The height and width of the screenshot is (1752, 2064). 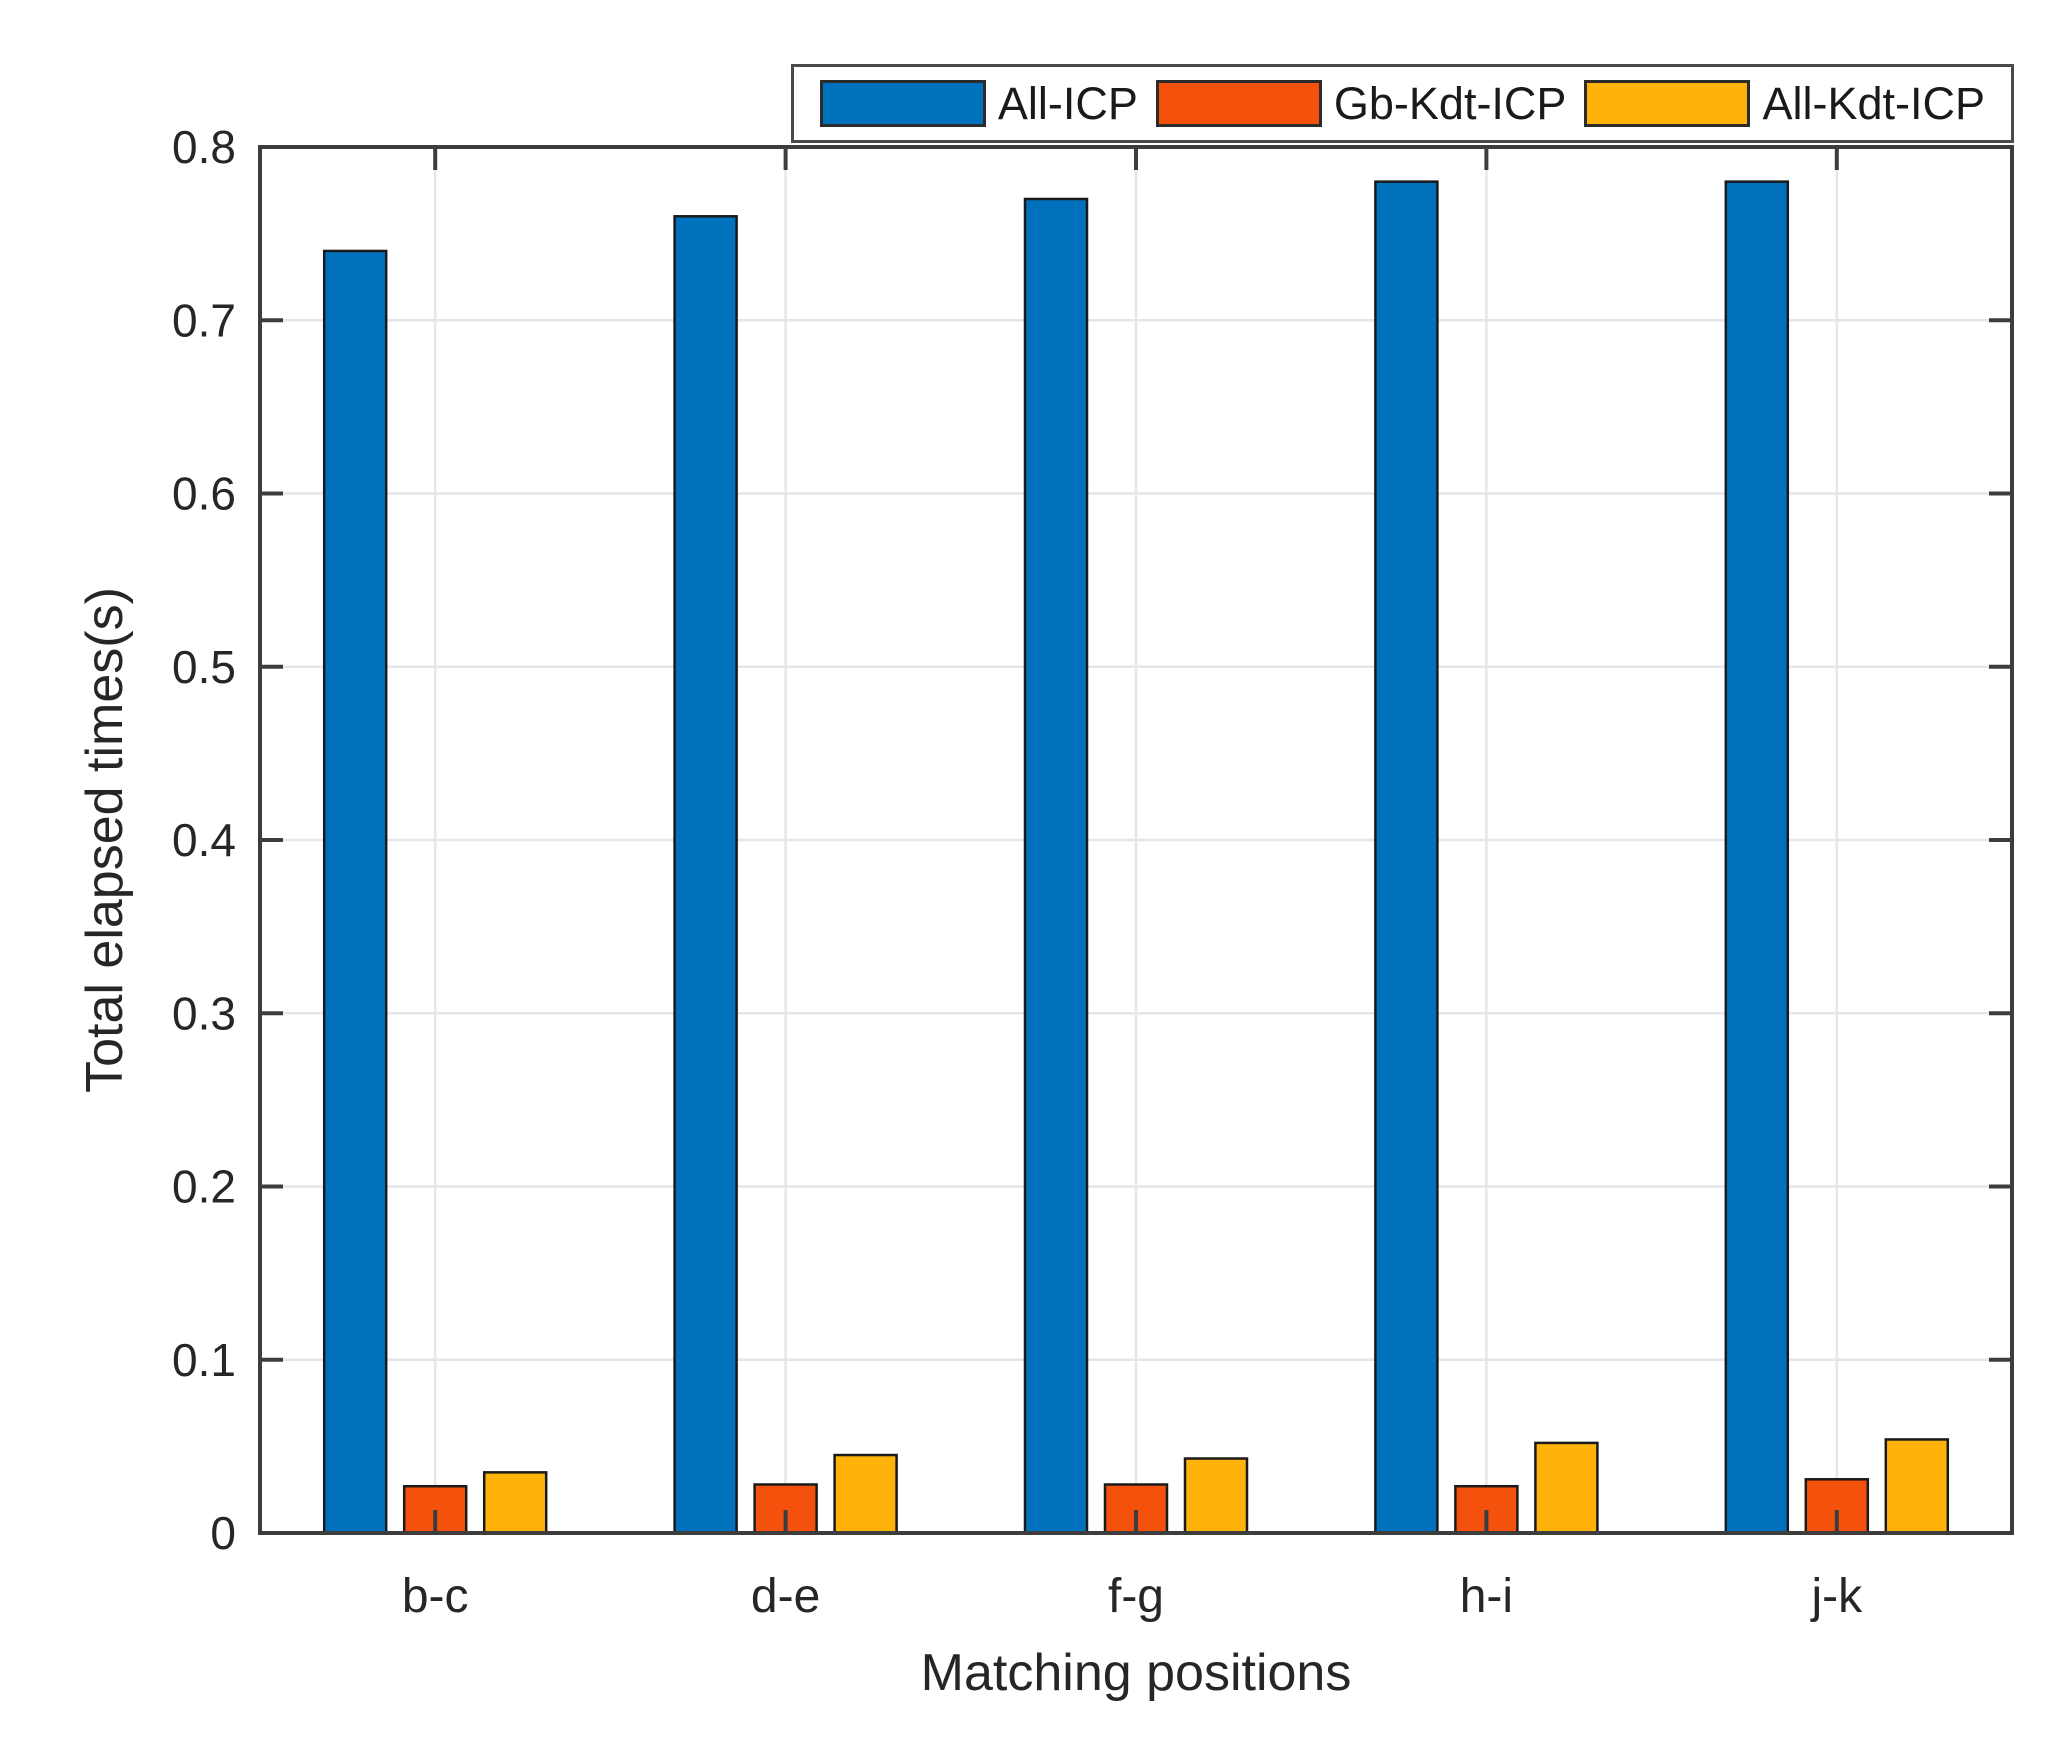 What do you see at coordinates (204, 1187) in the screenshot?
I see `y-tick-label: 0.2` at bounding box center [204, 1187].